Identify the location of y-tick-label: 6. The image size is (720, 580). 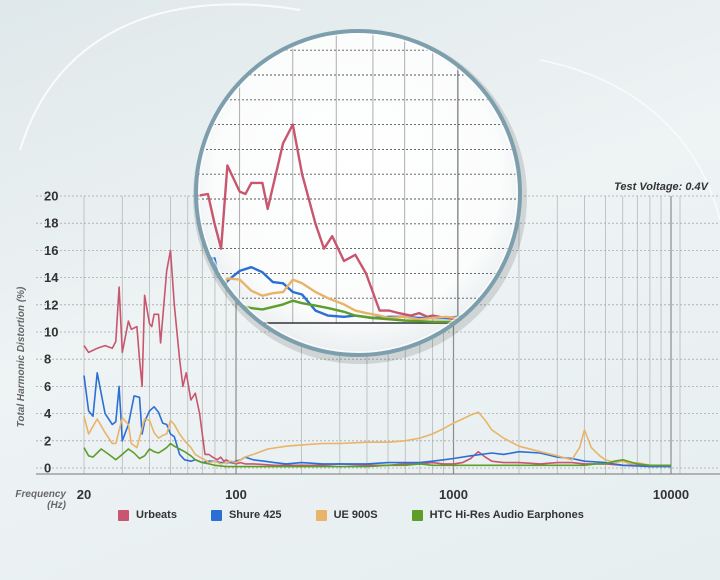
(47, 386).